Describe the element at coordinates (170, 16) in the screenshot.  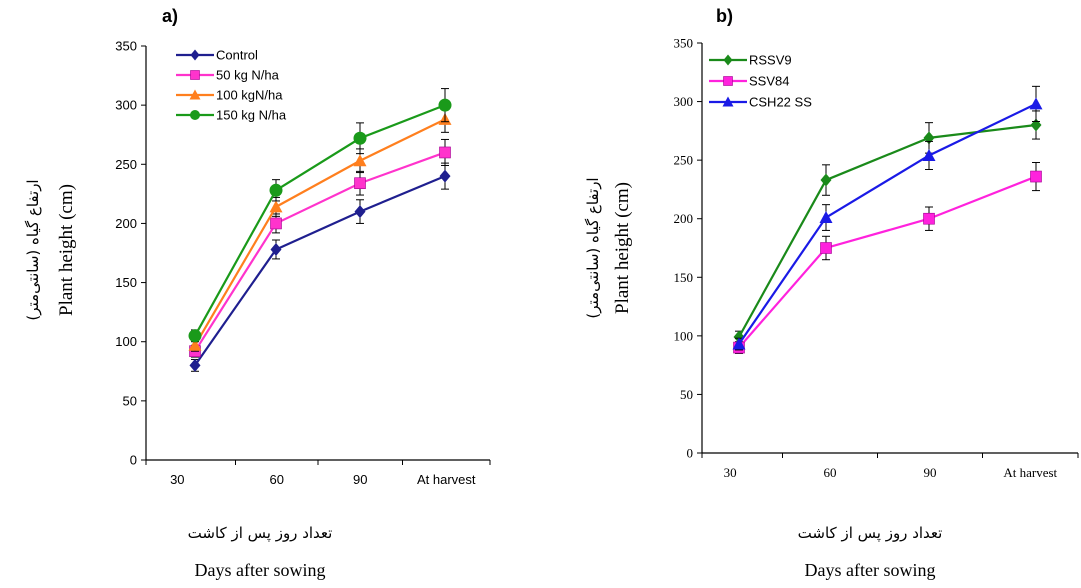
I see `panel-label: a)` at that location.